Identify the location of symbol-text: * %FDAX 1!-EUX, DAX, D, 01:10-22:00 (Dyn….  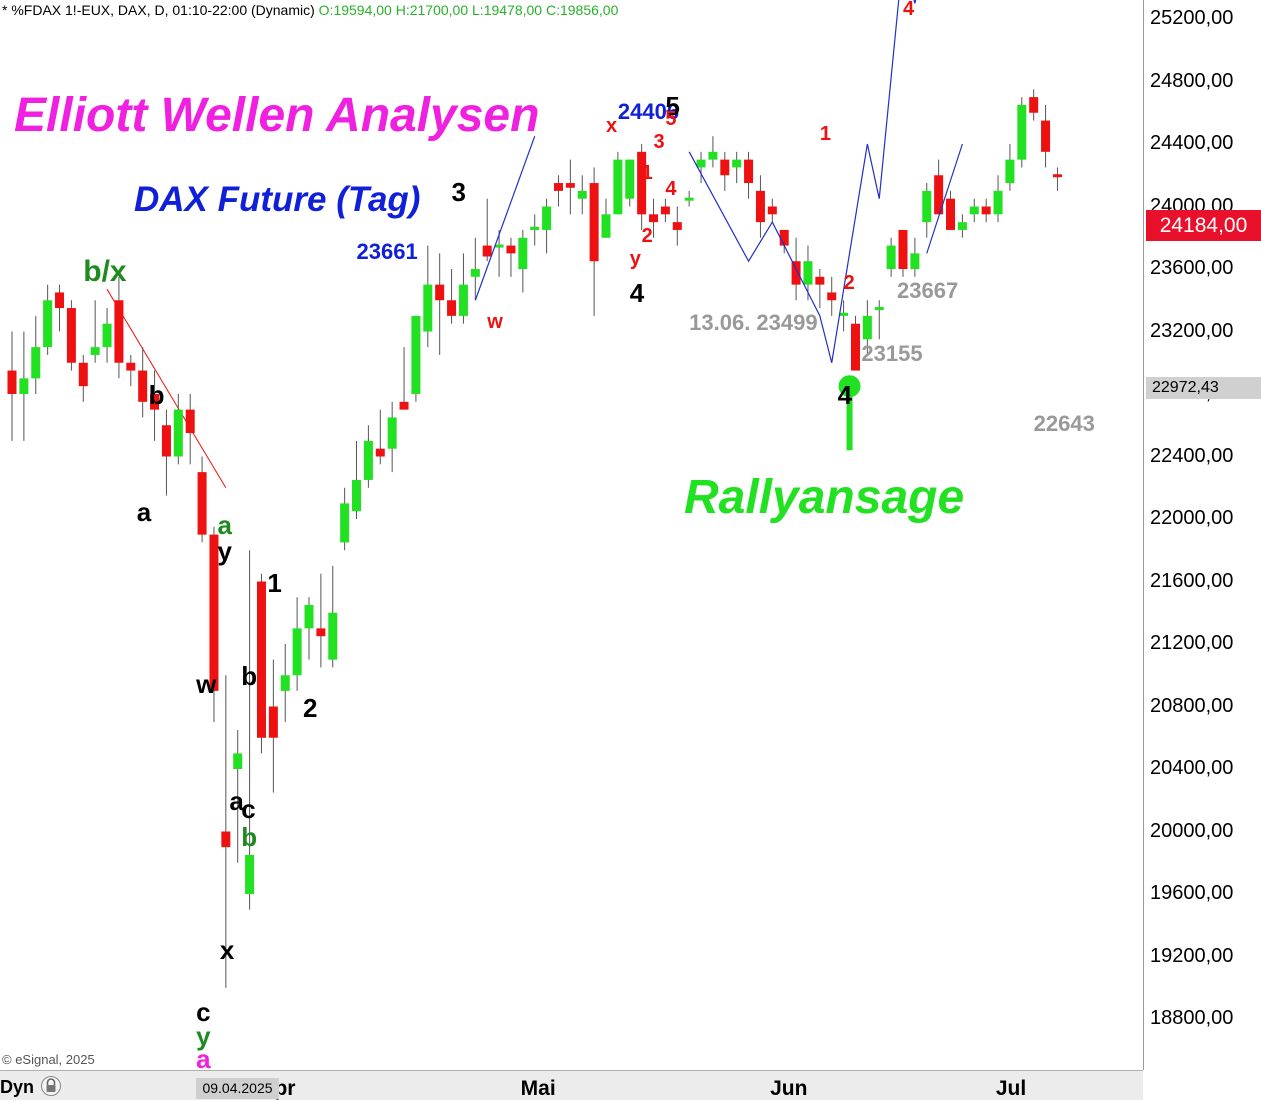
(158, 10).